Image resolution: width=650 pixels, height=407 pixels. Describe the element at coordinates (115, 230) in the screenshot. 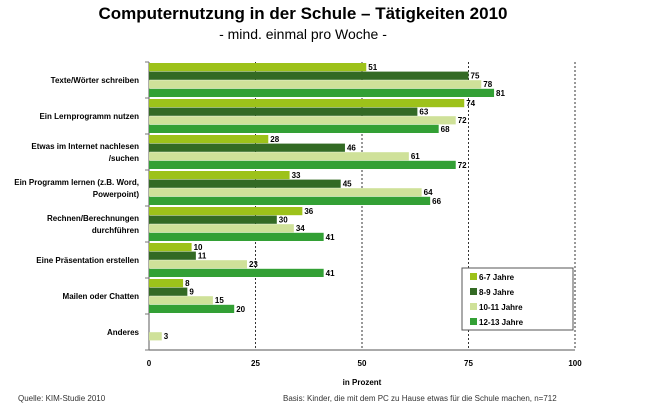

I see `category-label: durchführen` at that location.